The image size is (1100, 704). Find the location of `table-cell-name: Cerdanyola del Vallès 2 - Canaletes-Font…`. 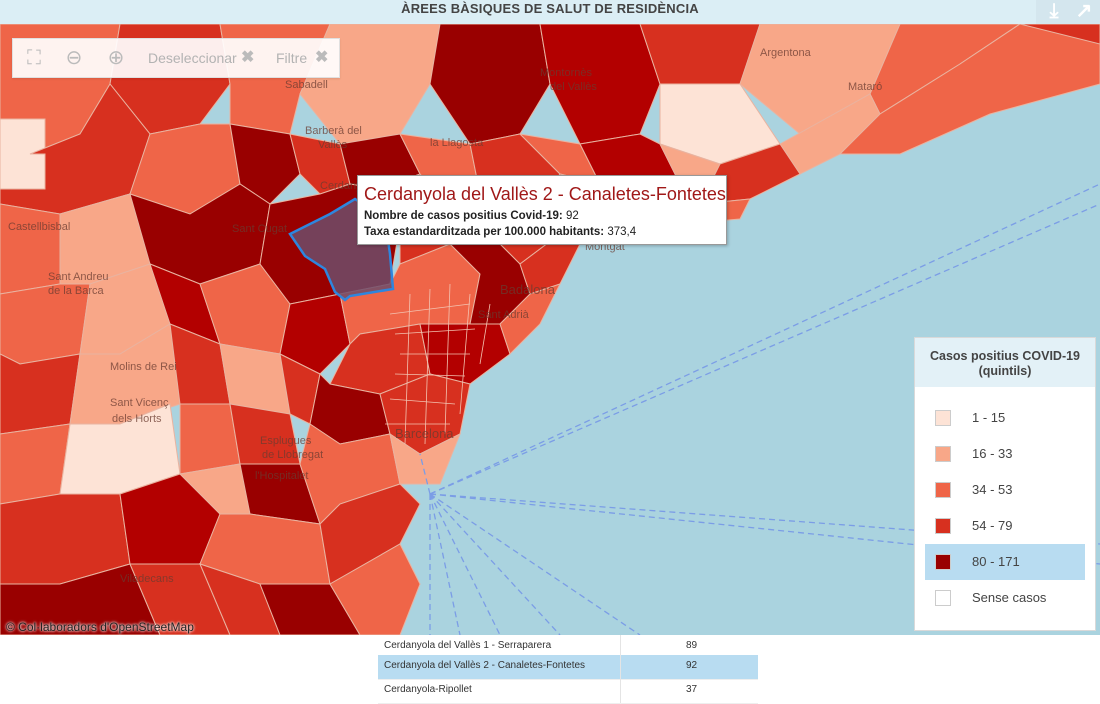

table-cell-name: Cerdanyola del Vallès 2 - Canaletes-Font… is located at coordinates (485, 665).